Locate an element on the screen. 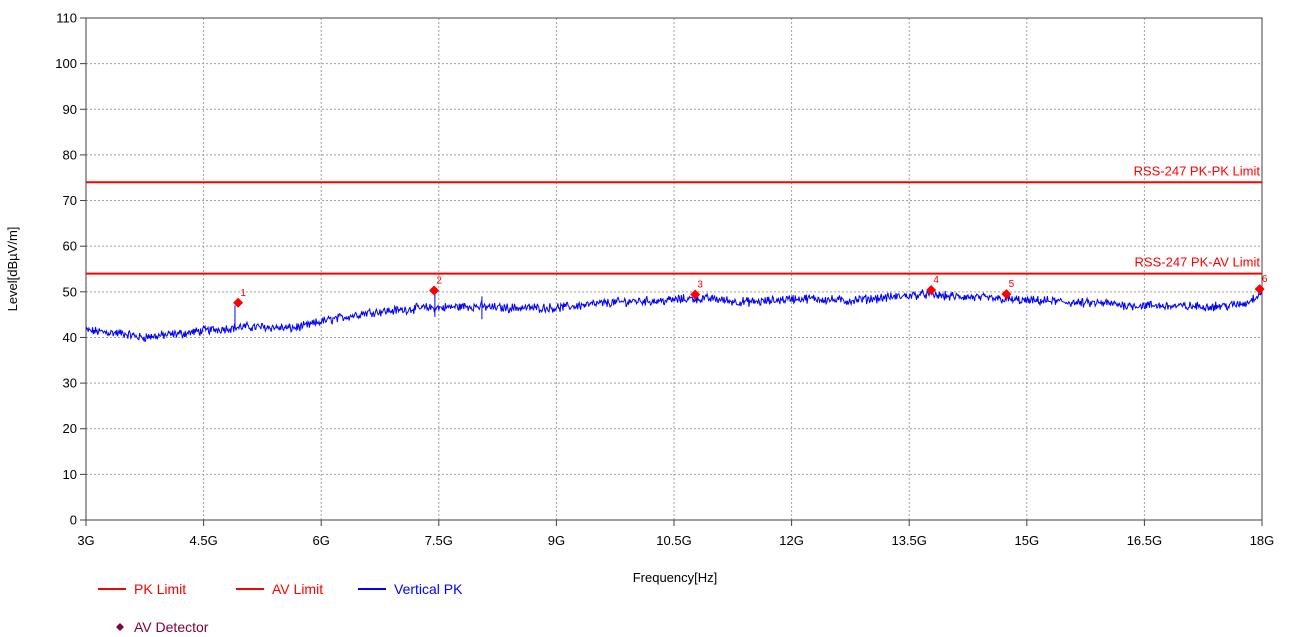 This screenshot has height=637, width=1295. y-tick-label: 40 is located at coordinates (70, 337).